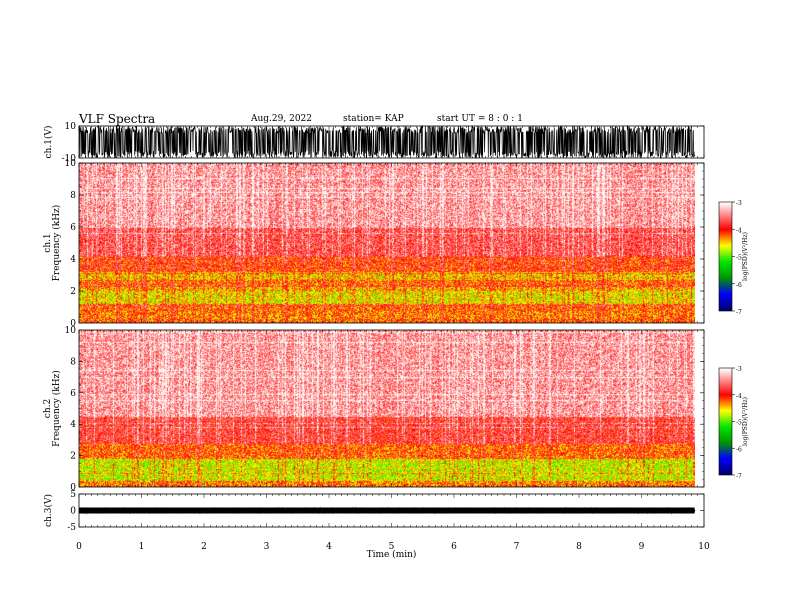  I want to click on date-label: Aug.29, 2022, so click(281, 119).